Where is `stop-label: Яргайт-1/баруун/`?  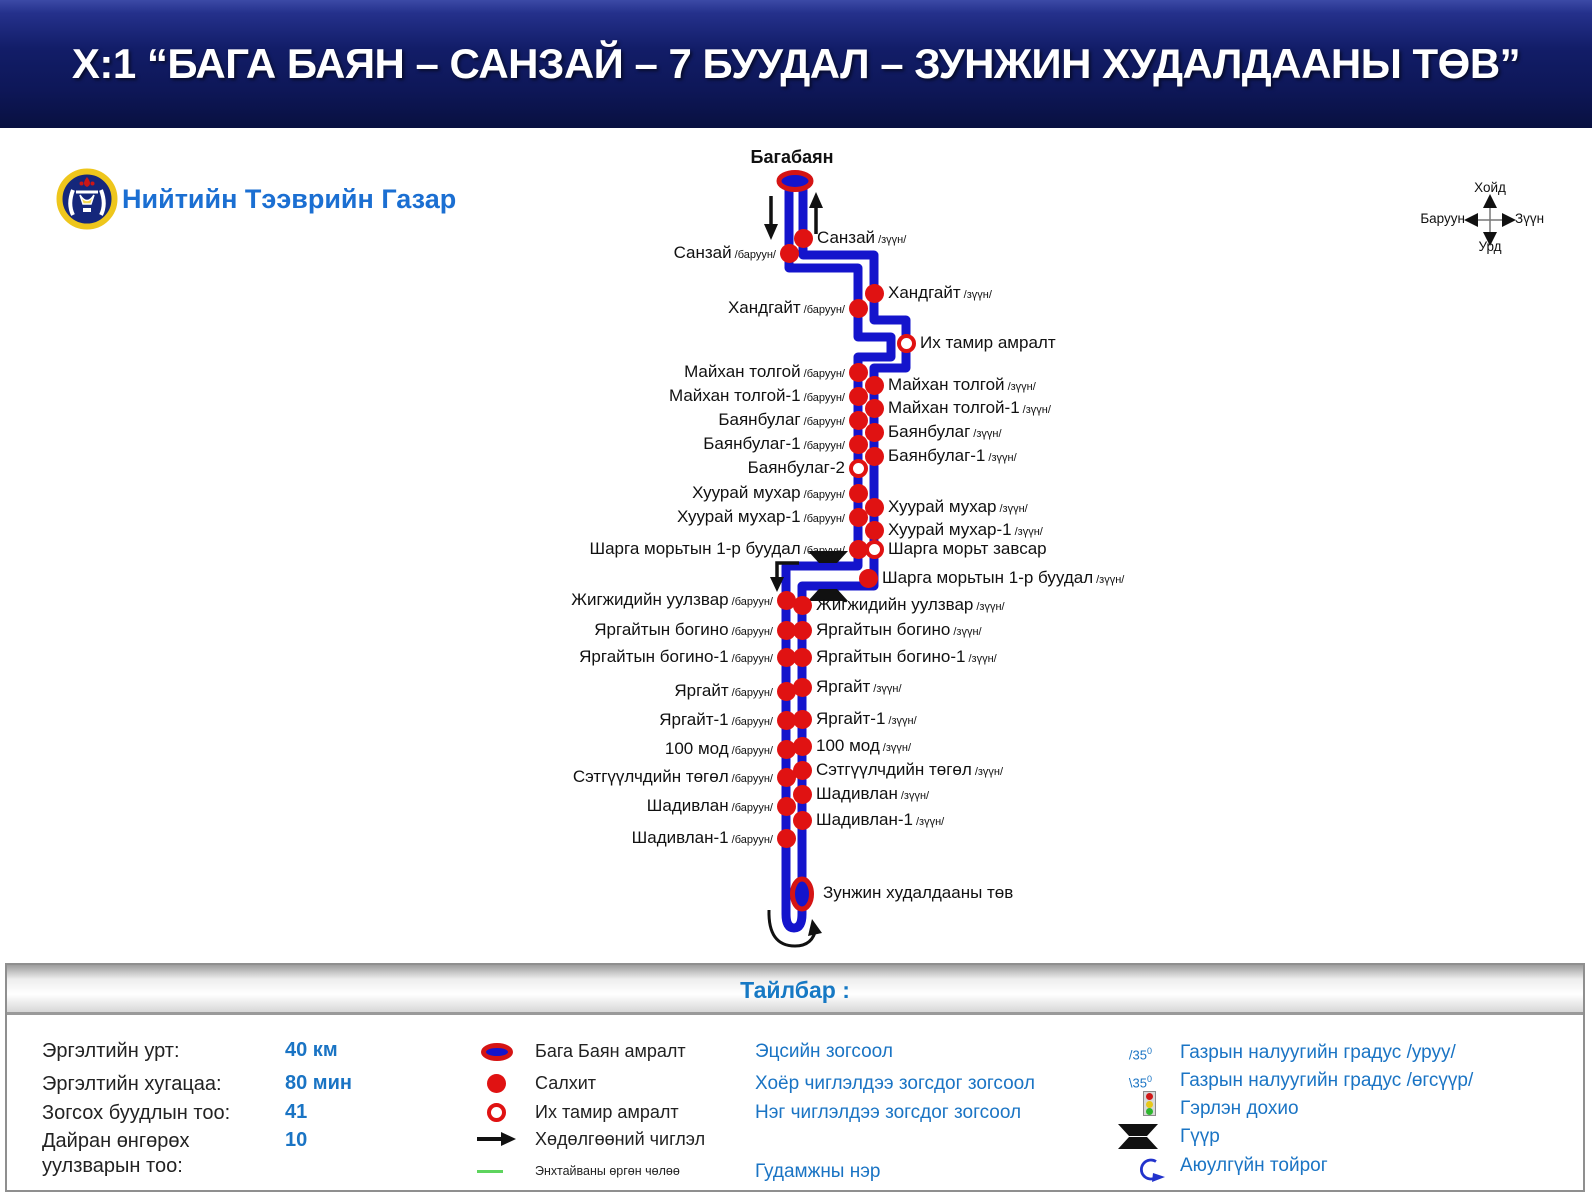
stop-label: Яргайт-1/баруун/ is located at coordinates (716, 719).